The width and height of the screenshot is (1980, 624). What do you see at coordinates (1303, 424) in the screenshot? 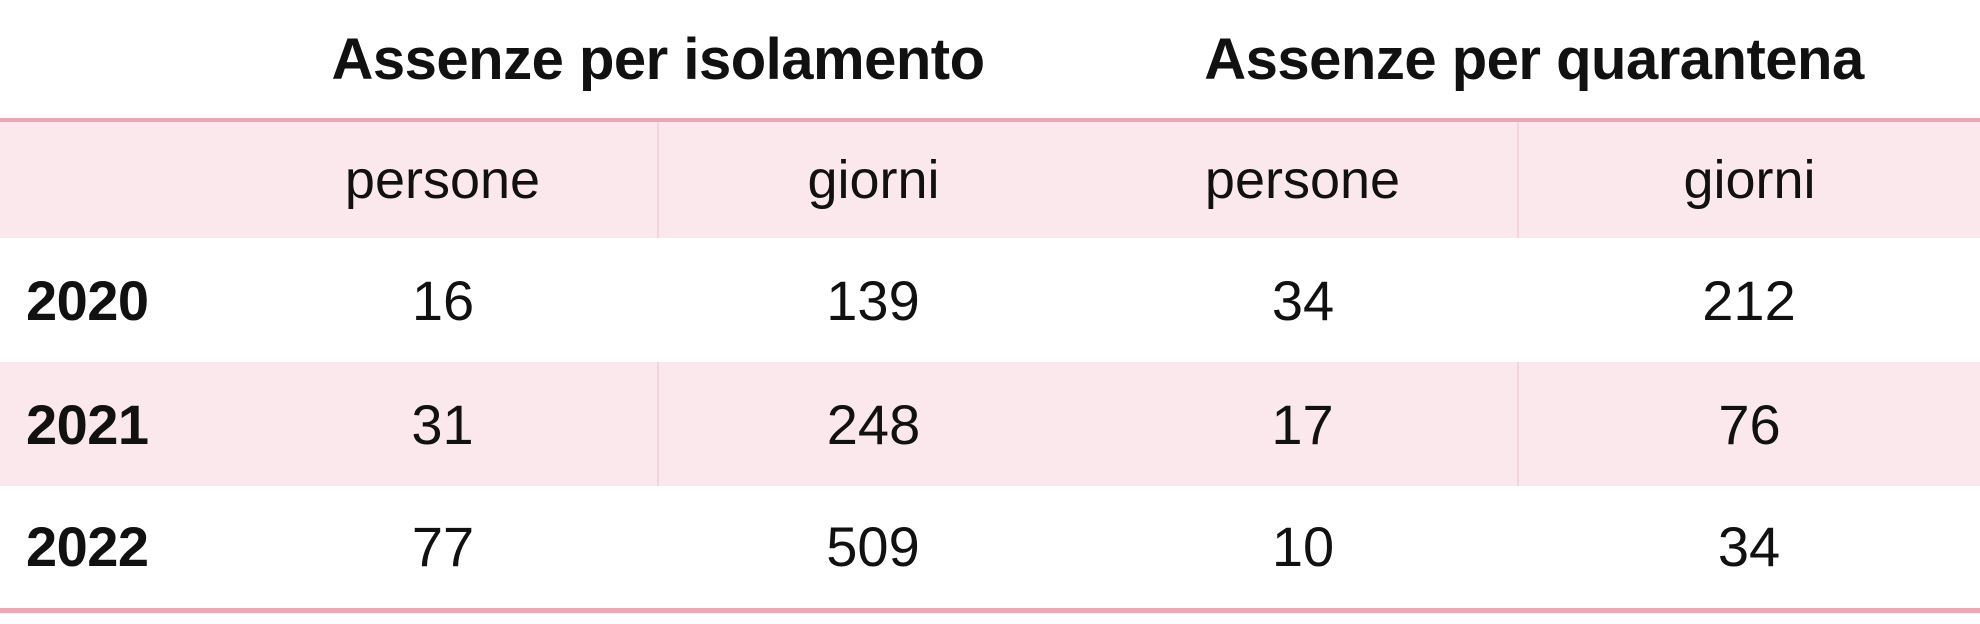
I see `cell-quarantena-persone: 17` at bounding box center [1303, 424].